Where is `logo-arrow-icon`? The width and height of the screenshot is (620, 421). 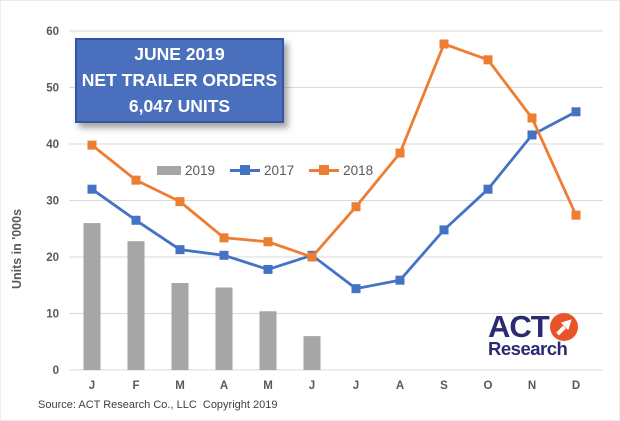
logo-arrow-icon is located at coordinates (563, 327).